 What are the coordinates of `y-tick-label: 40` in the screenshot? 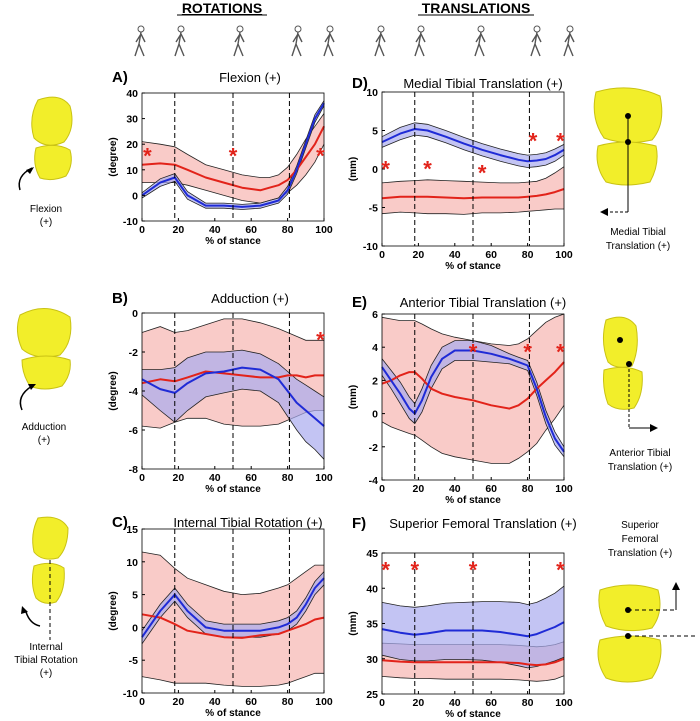 It's located at (372, 589).